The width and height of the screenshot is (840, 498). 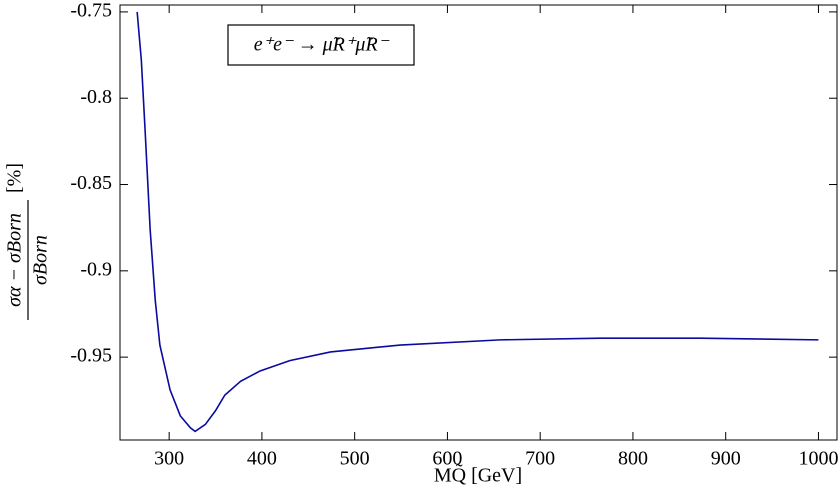 What do you see at coordinates (15, 178) in the screenshot?
I see `y-label-unit: [%]` at bounding box center [15, 178].